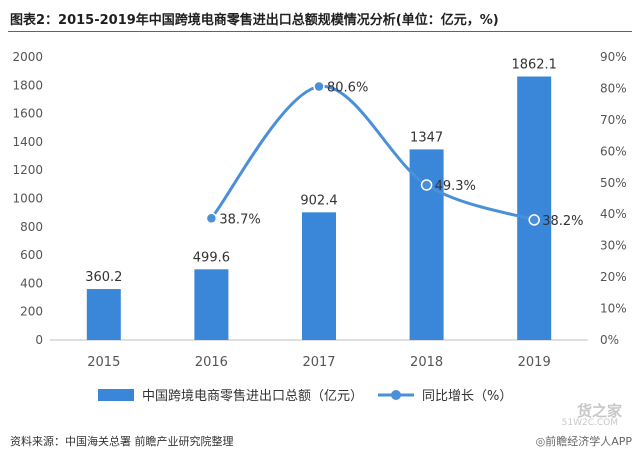  I want to click on bar-2015, so click(103, 314).